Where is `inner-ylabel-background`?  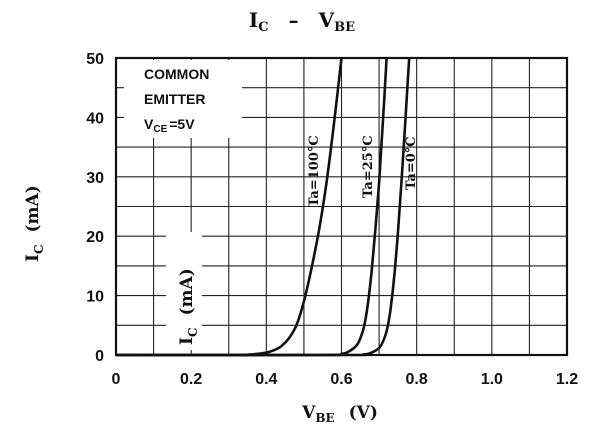
inner-ylabel-background is located at coordinates (184, 291).